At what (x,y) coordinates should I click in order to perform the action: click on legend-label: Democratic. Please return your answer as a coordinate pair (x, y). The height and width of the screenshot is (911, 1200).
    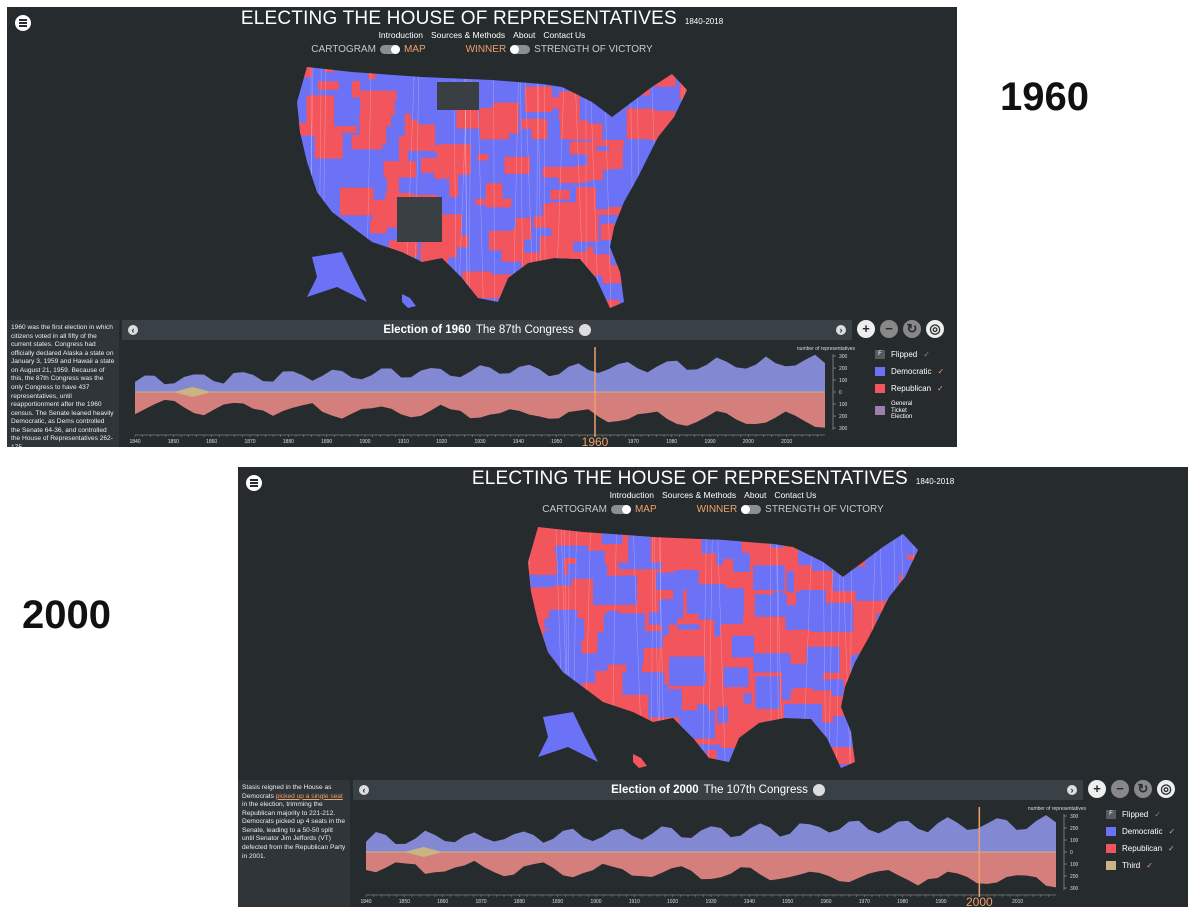
    Looking at the image, I should click on (911, 371).